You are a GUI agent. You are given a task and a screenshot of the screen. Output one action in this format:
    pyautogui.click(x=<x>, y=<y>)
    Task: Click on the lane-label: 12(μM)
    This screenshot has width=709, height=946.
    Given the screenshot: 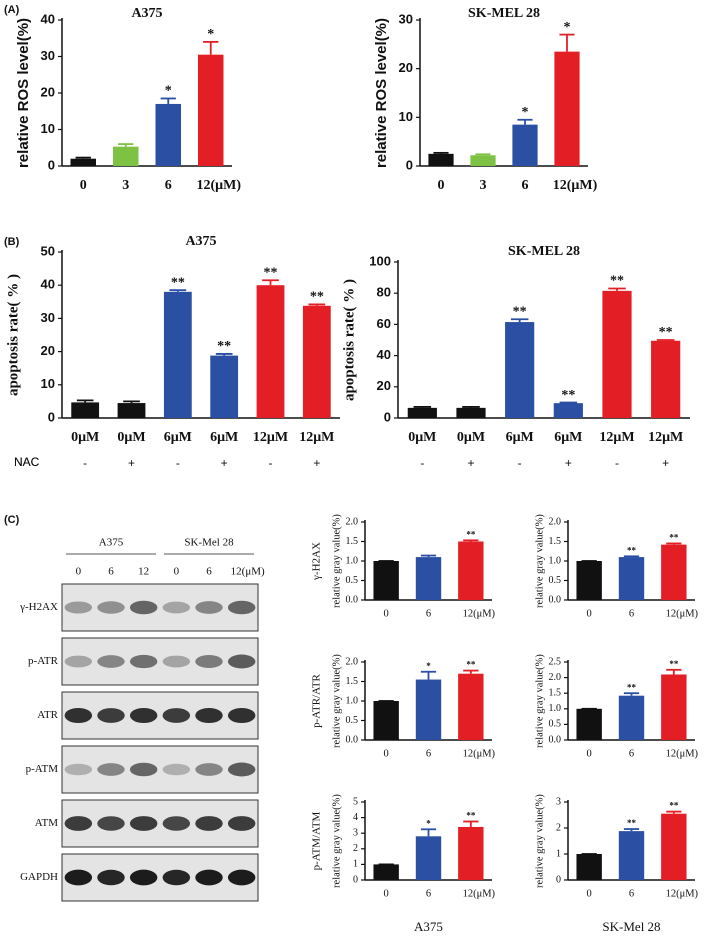 What is the action you would take?
    pyautogui.click(x=248, y=572)
    